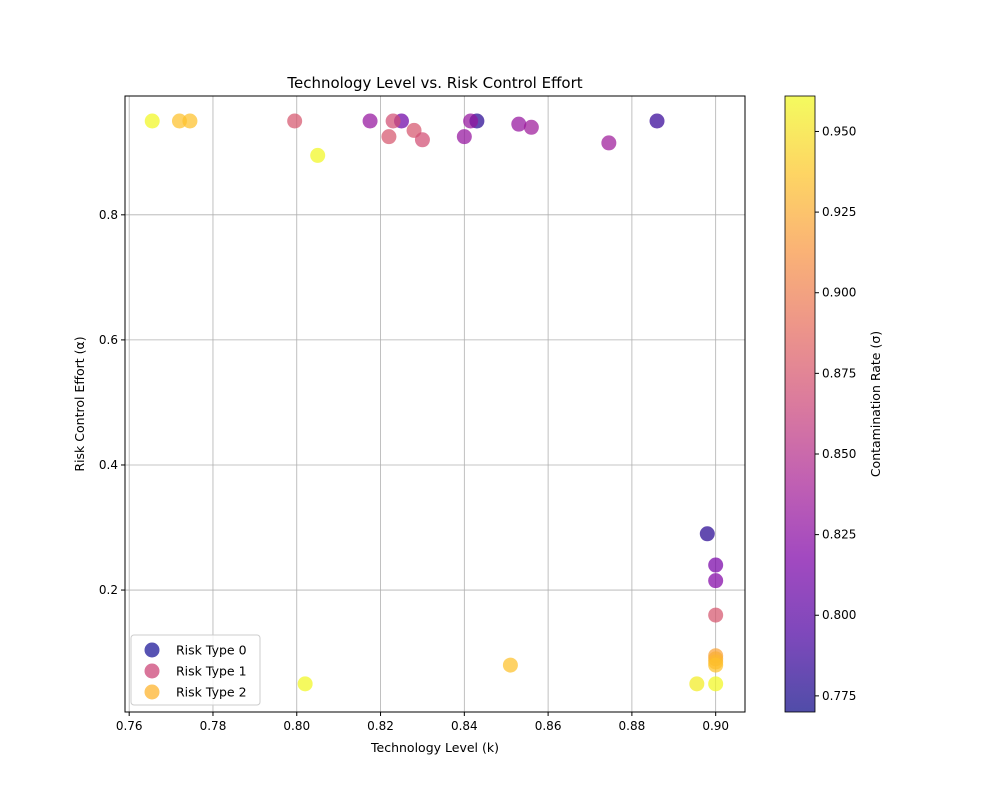 This screenshot has width=1000, height=800. What do you see at coordinates (875, 404) in the screenshot?
I see `colorbar-label: Contamination Rate (σ)` at bounding box center [875, 404].